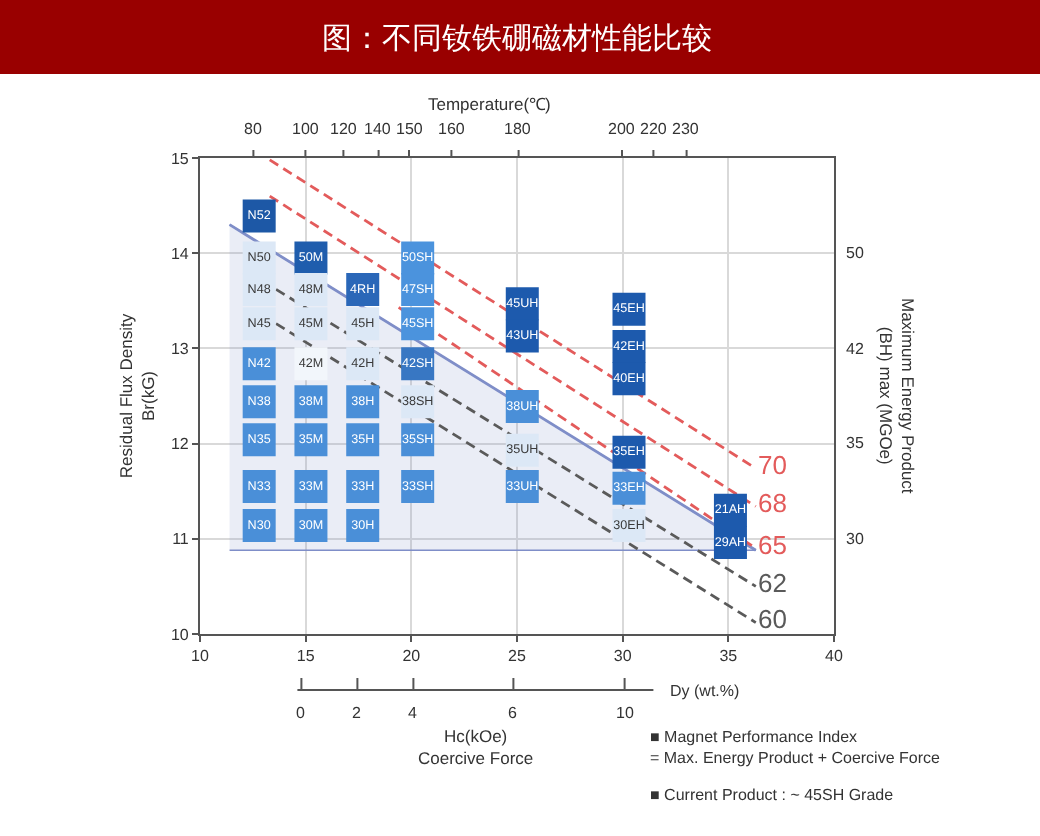 The height and width of the screenshot is (836, 1040). Describe the element at coordinates (476, 747) in the screenshot. I see `x-axis-title: Hc(kOe) Coercive Force` at that location.